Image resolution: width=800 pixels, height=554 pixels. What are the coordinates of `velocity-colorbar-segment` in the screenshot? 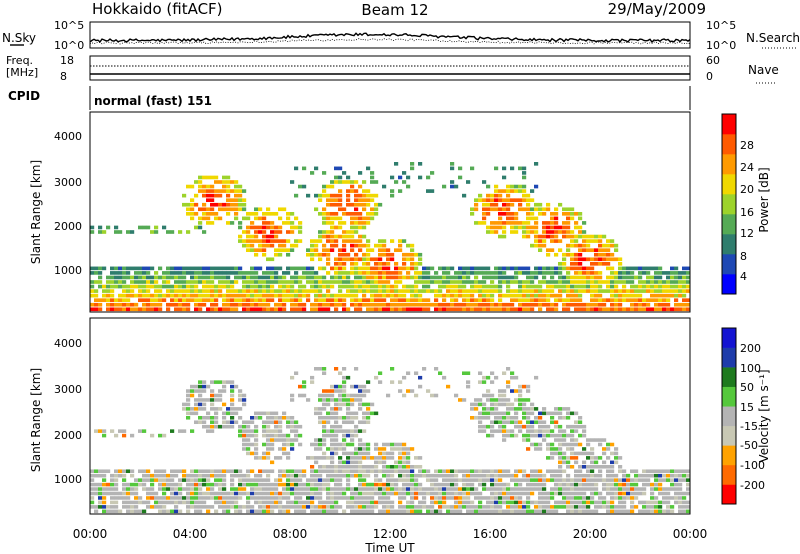 It's located at (729, 338).